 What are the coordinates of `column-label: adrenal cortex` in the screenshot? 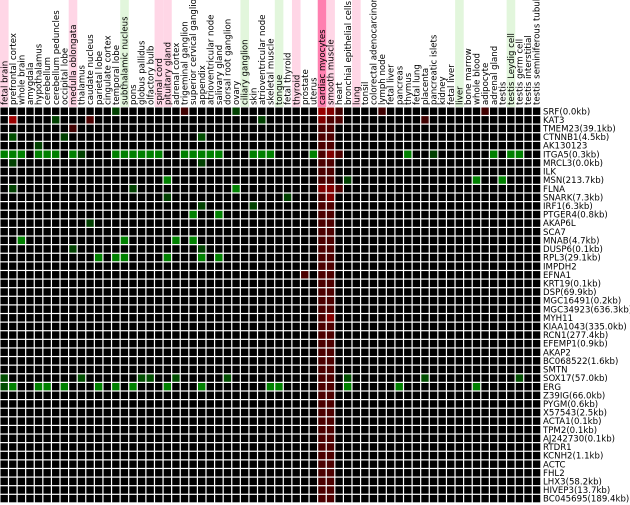 It's located at (177, 74).